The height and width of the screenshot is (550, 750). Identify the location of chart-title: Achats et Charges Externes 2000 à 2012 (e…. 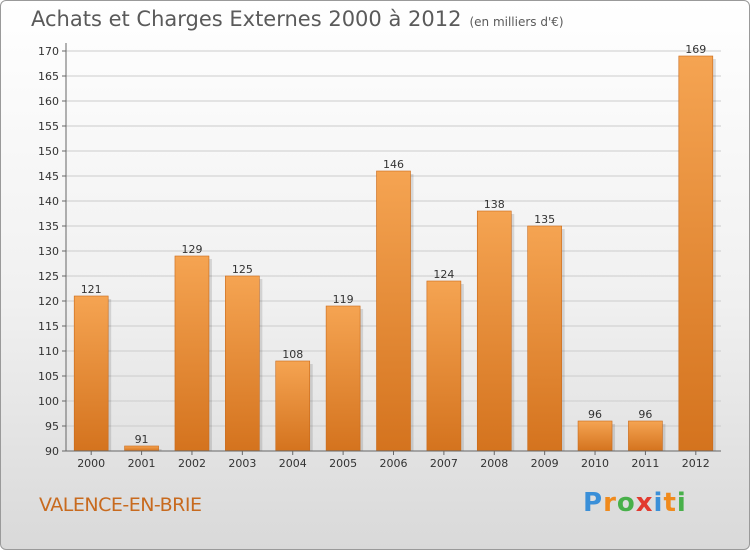
(297, 19).